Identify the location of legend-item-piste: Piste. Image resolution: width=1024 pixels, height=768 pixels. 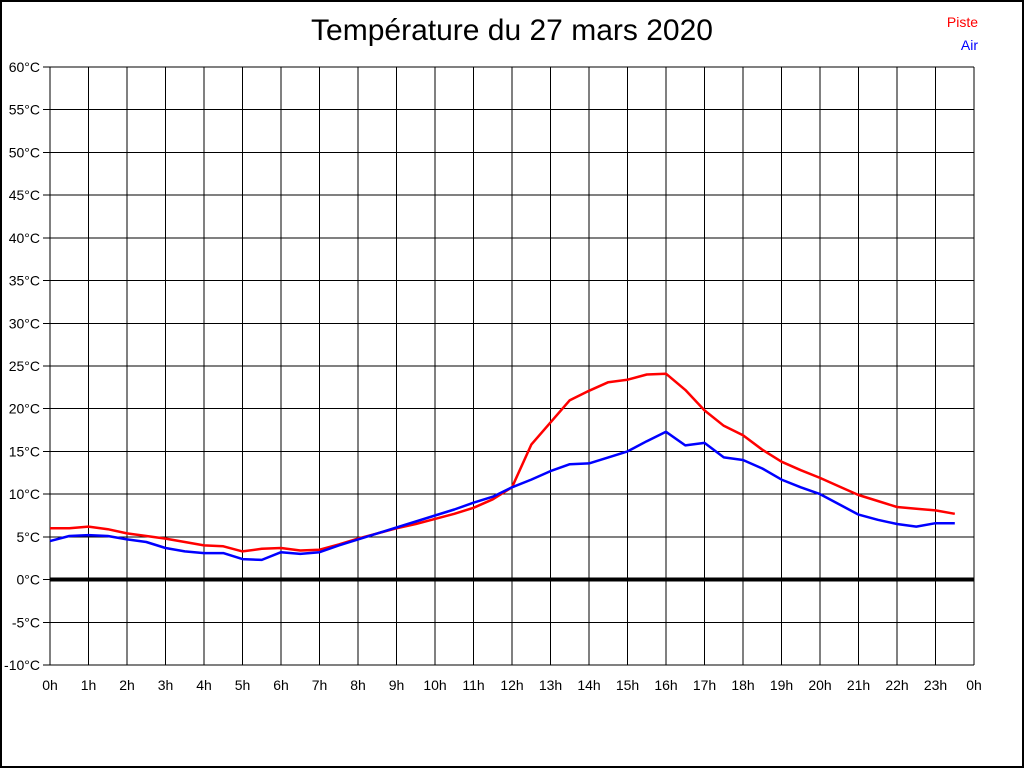
(962, 22).